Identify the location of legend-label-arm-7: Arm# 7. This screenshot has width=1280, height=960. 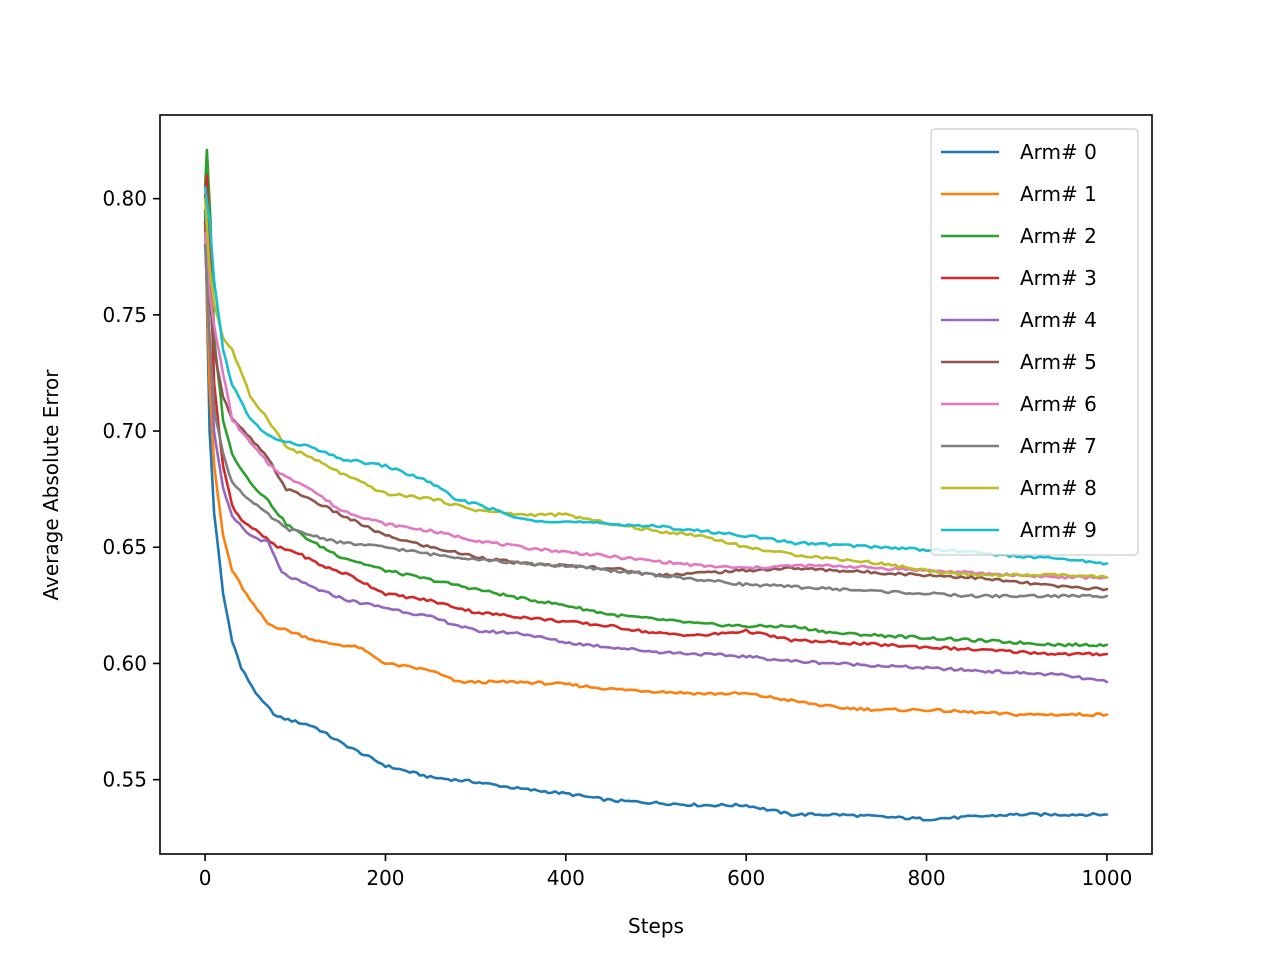
(1058, 446).